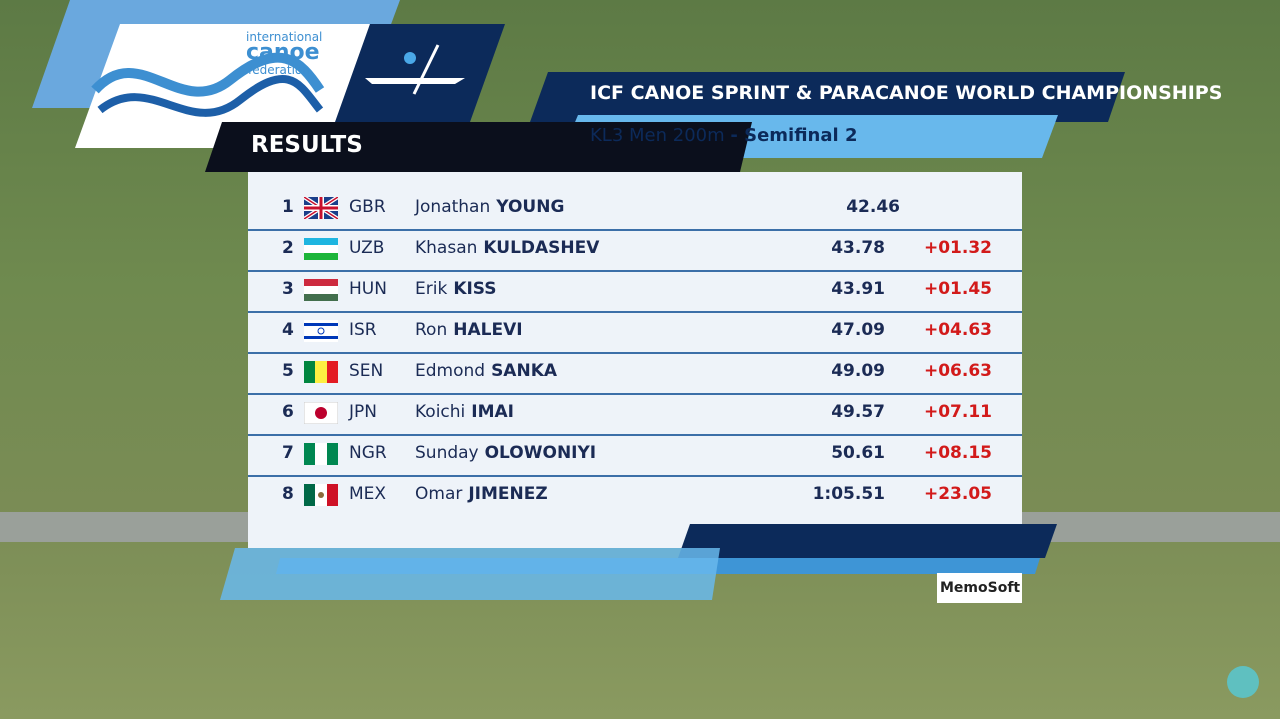 Image resolution: width=1280 pixels, height=719 pixels. What do you see at coordinates (957, 248) in the screenshot?
I see `time-behind: +01.32` at bounding box center [957, 248].